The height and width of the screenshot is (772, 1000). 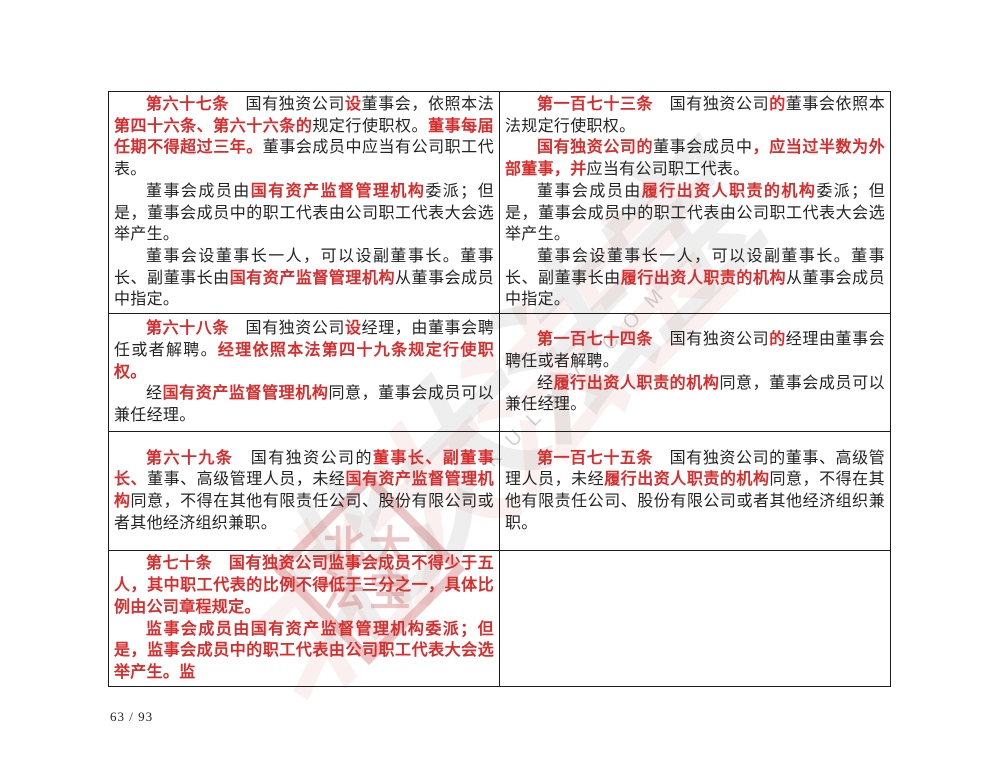 I want to click on changed-text-segment: 经理依照本法第四十九条规定行使职权。, so click(x=304, y=361).